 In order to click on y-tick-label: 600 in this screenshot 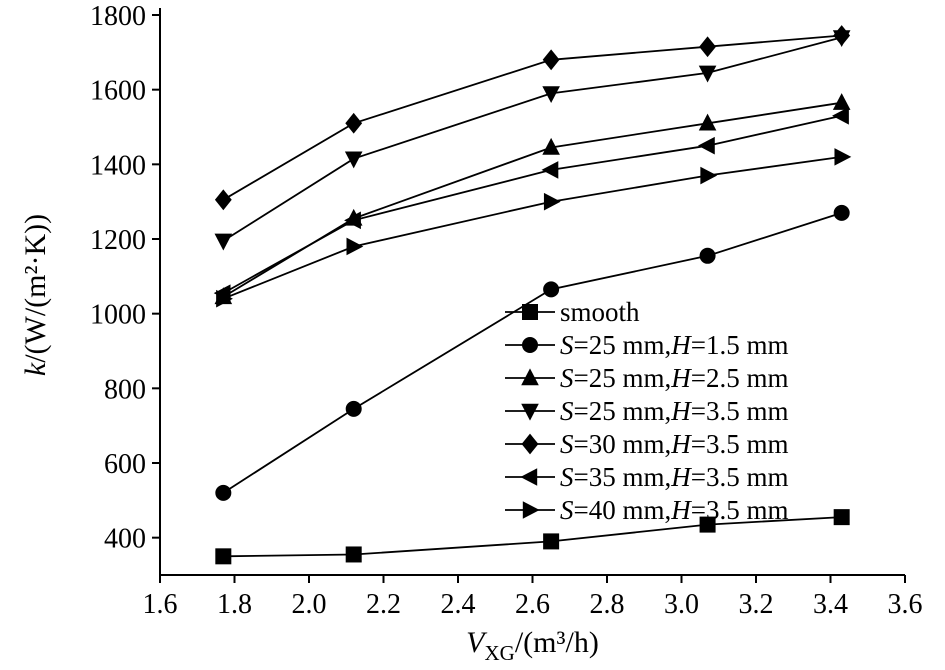, I will do `click(125, 464)`.